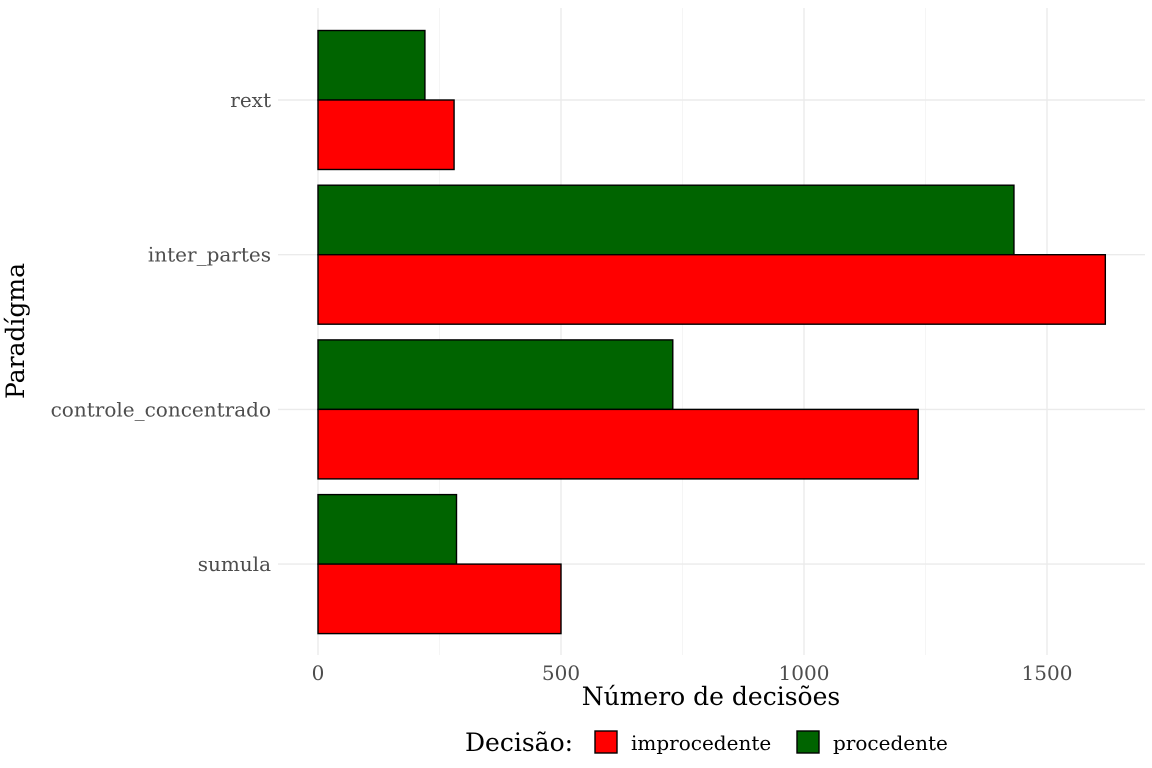 The height and width of the screenshot is (768, 1152). What do you see at coordinates (250, 100) in the screenshot?
I see `y-tick-label: rext` at bounding box center [250, 100].